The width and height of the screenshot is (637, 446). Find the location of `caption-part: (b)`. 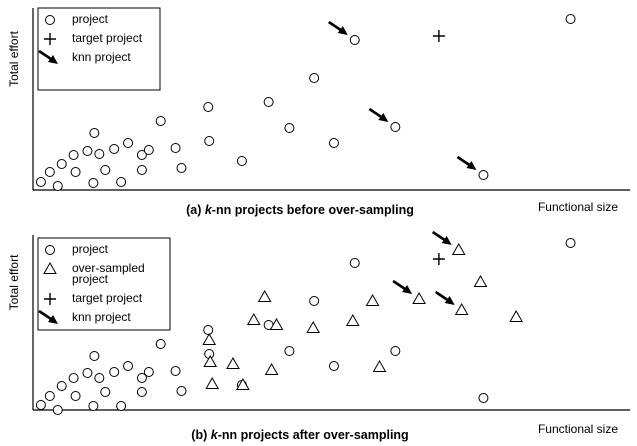

caption-part: (b) is located at coordinates (200, 435).